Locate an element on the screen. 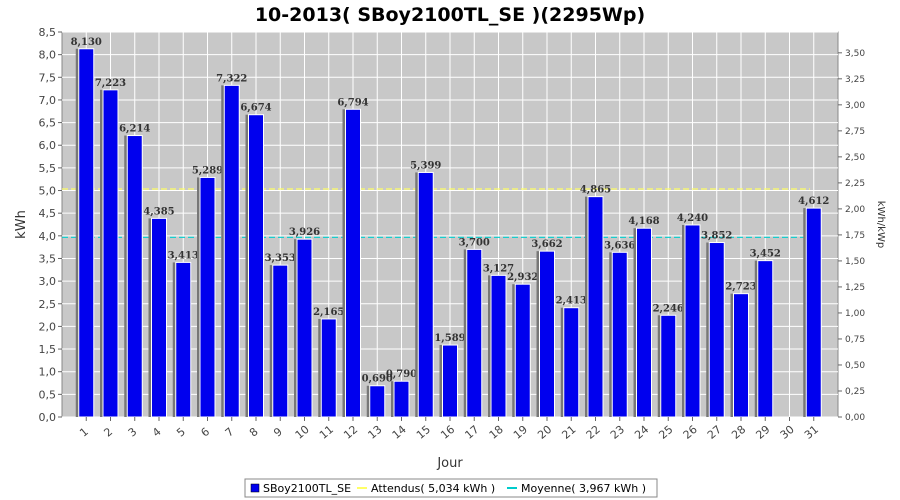  bar-value-label: 2,932 is located at coordinates (522, 277).